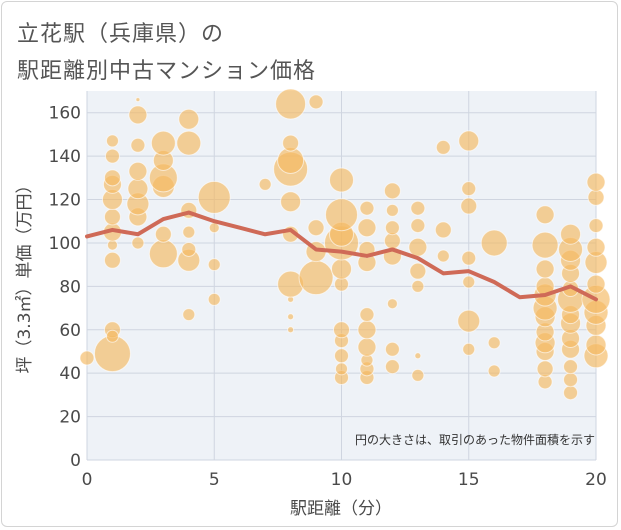 This screenshot has height=530, width=621. What do you see at coordinates (475, 439) in the screenshot?
I see `size-annotation: 円の大きさは、取引のあった物件面積を示す` at bounding box center [475, 439].